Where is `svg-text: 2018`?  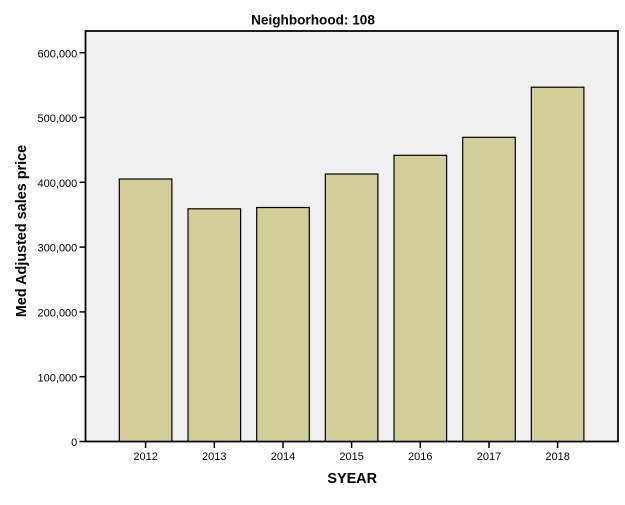
svg-text: 2018 is located at coordinates (557, 457).